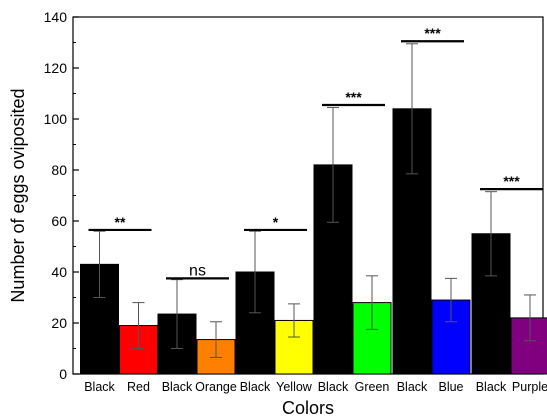  Describe the element at coordinates (59, 221) in the screenshot. I see `y-tick-label: 60` at that location.